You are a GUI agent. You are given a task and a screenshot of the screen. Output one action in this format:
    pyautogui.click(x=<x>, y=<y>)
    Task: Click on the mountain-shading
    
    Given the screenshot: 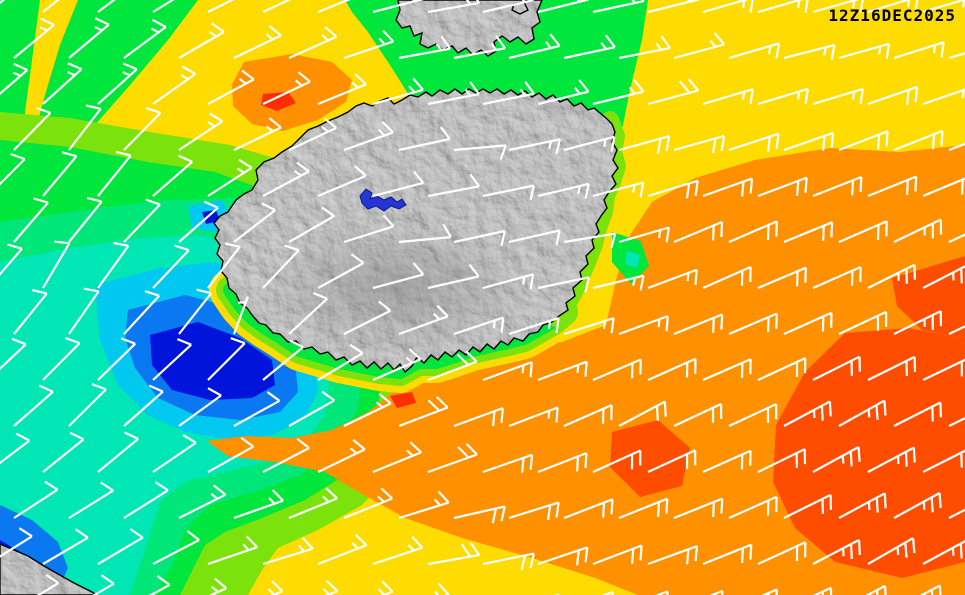 What is the action you would take?
    pyautogui.click(x=395, y=288)
    